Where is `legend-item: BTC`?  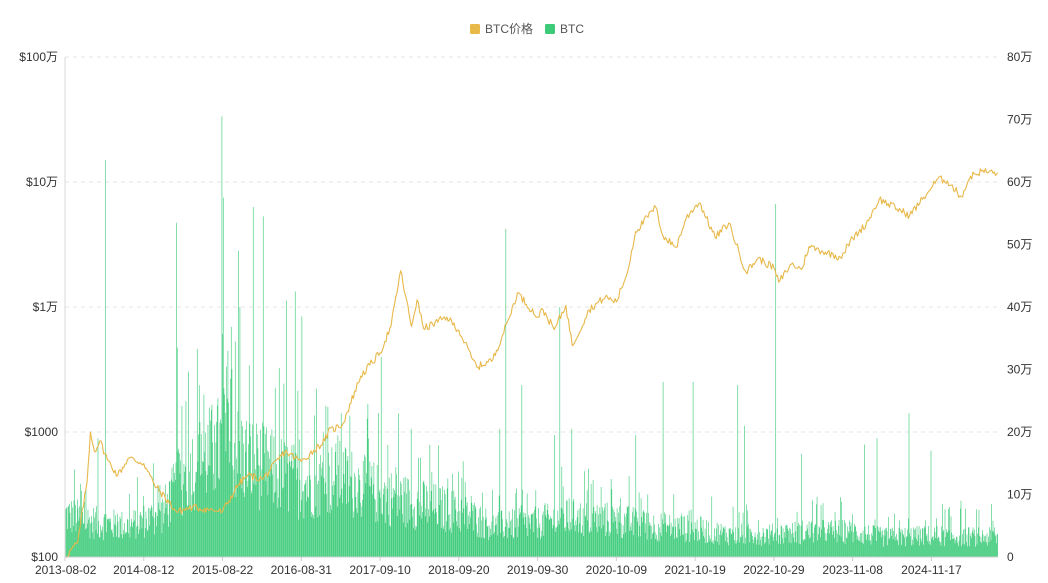 legend-item: BTC is located at coordinates (564, 29).